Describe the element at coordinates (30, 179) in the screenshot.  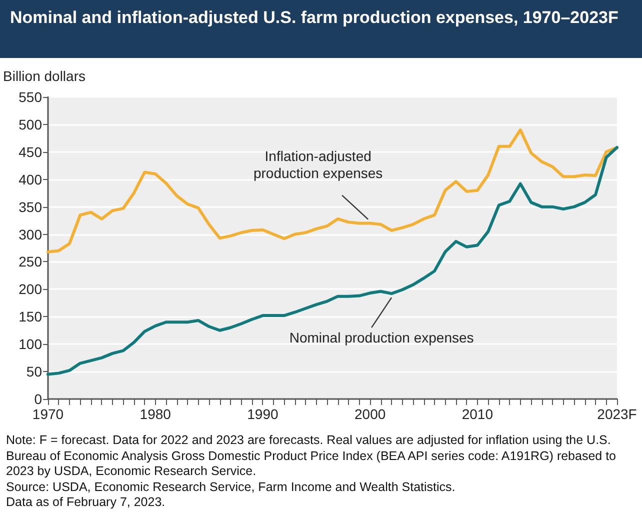
I see `y-tick-label: 400` at that location.